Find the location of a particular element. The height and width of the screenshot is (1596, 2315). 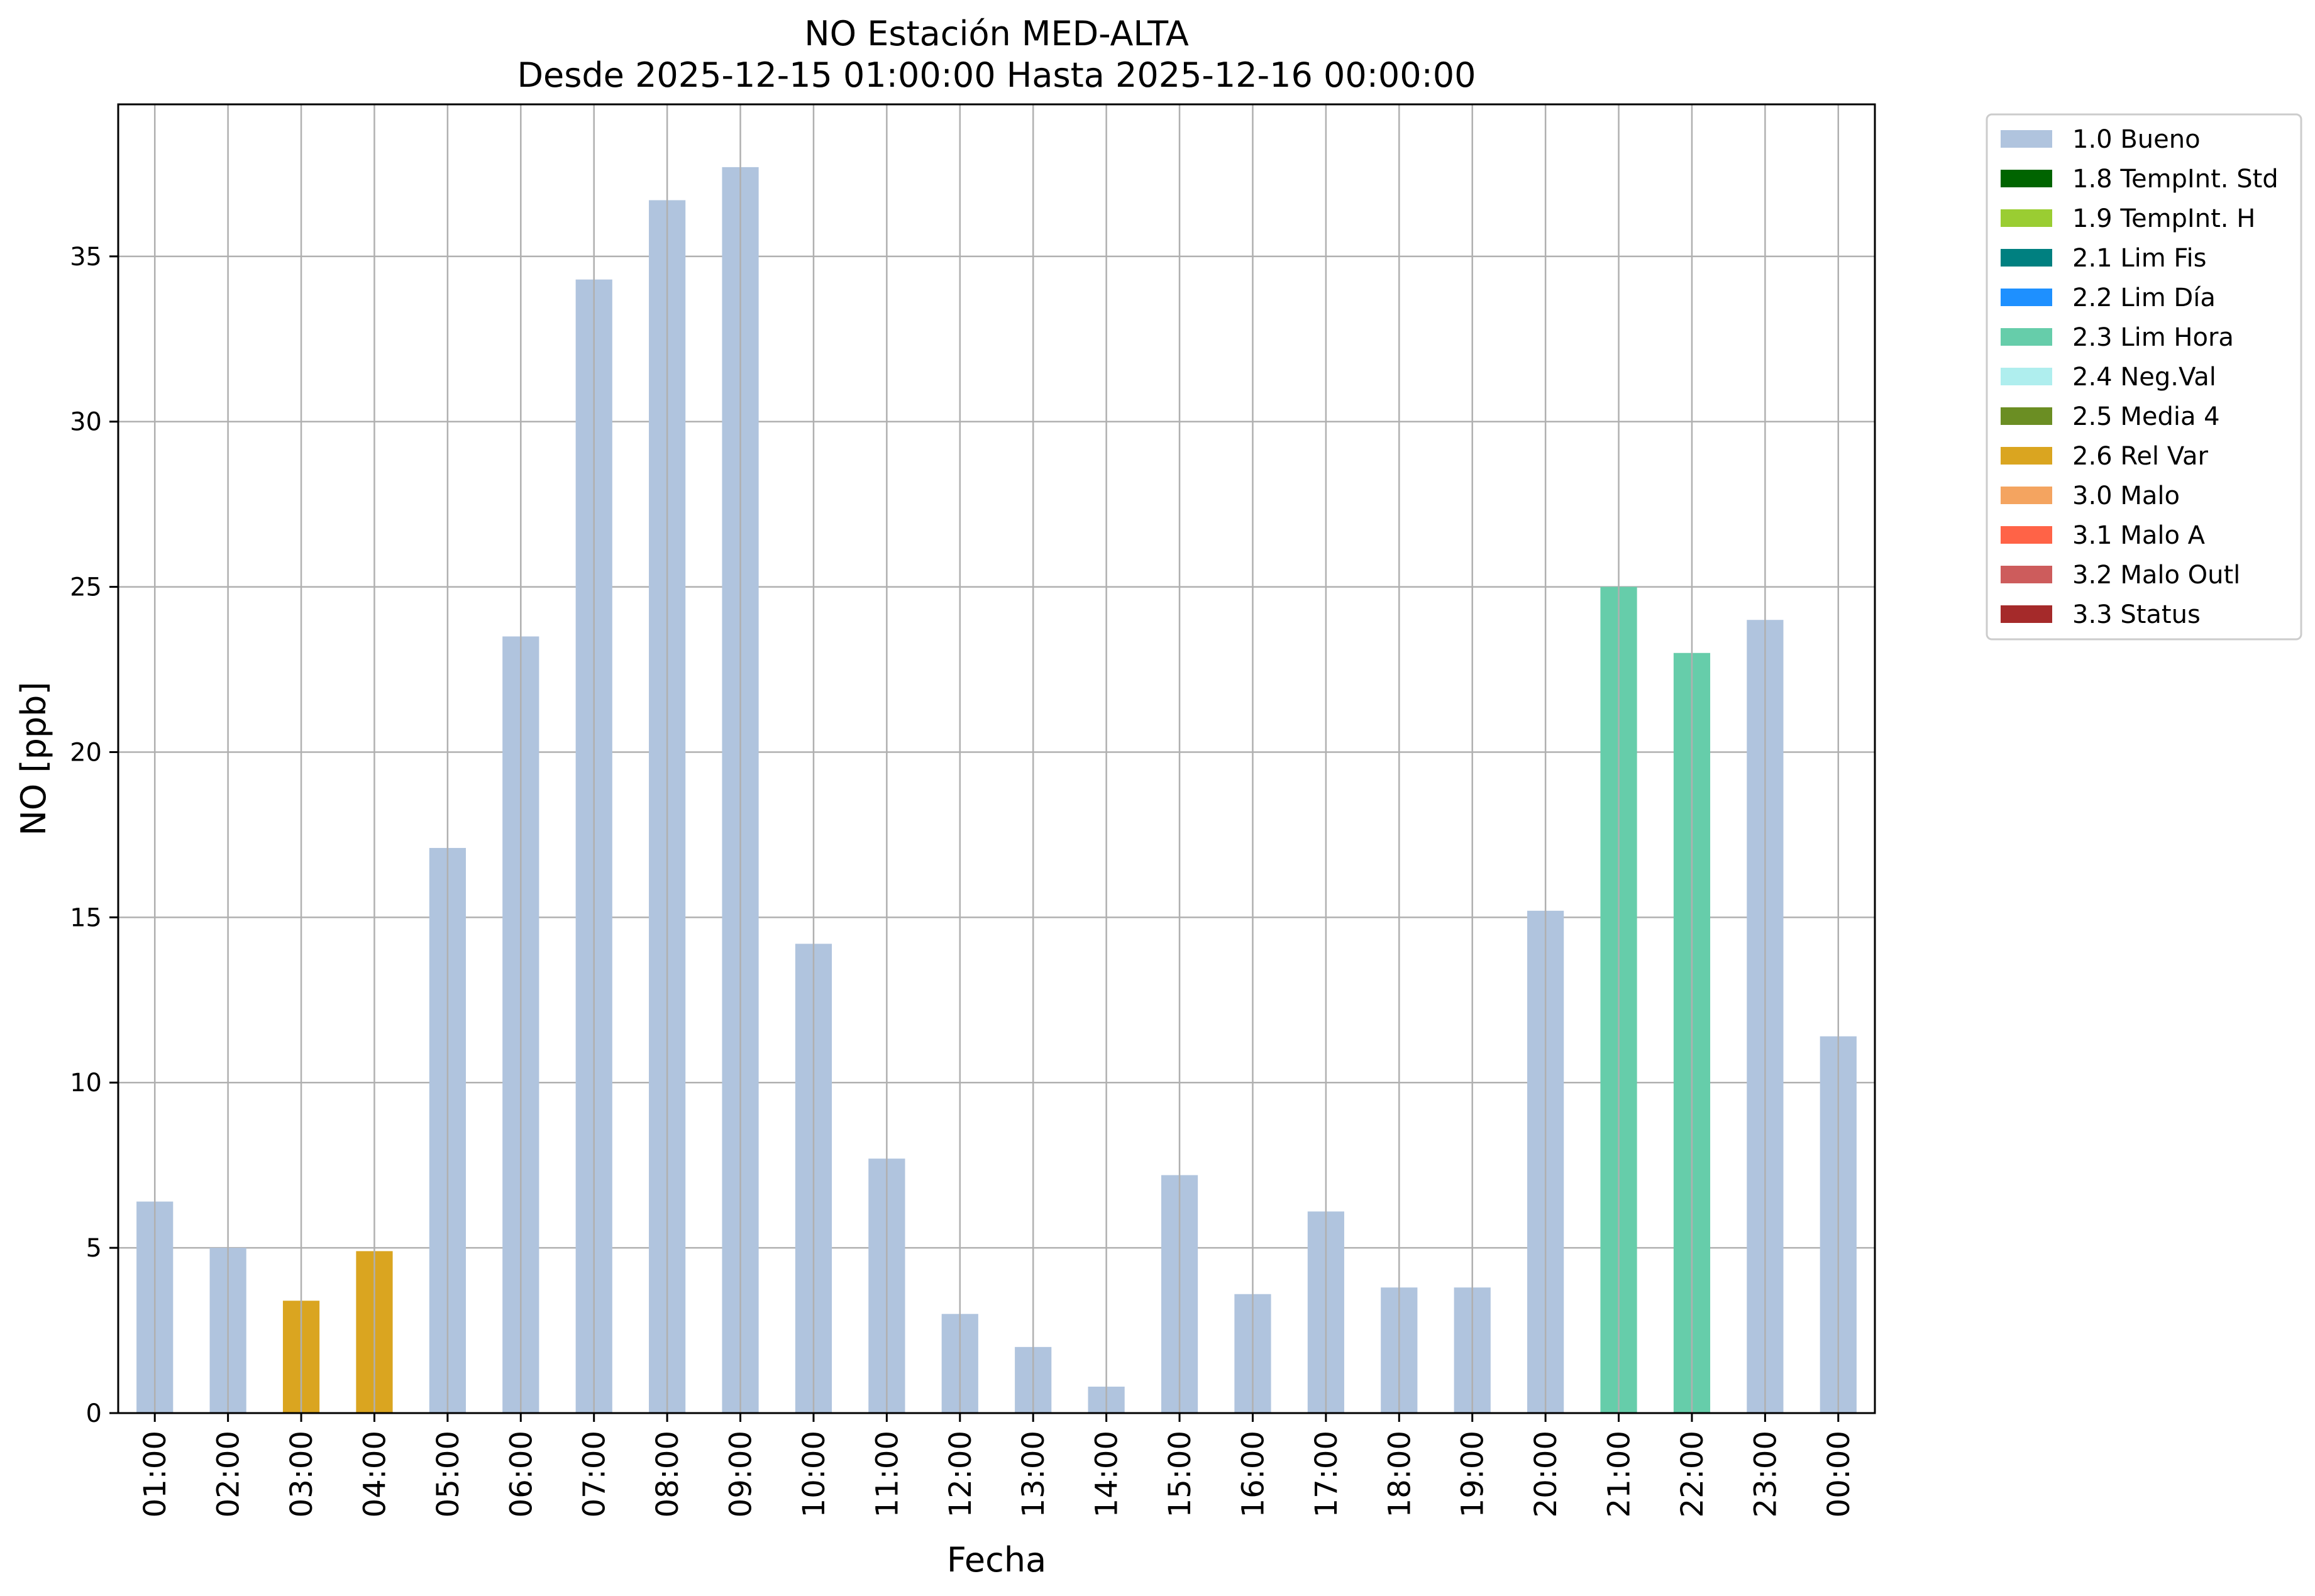

x-tick-label: 17:00 is located at coordinates (1326, 1474).